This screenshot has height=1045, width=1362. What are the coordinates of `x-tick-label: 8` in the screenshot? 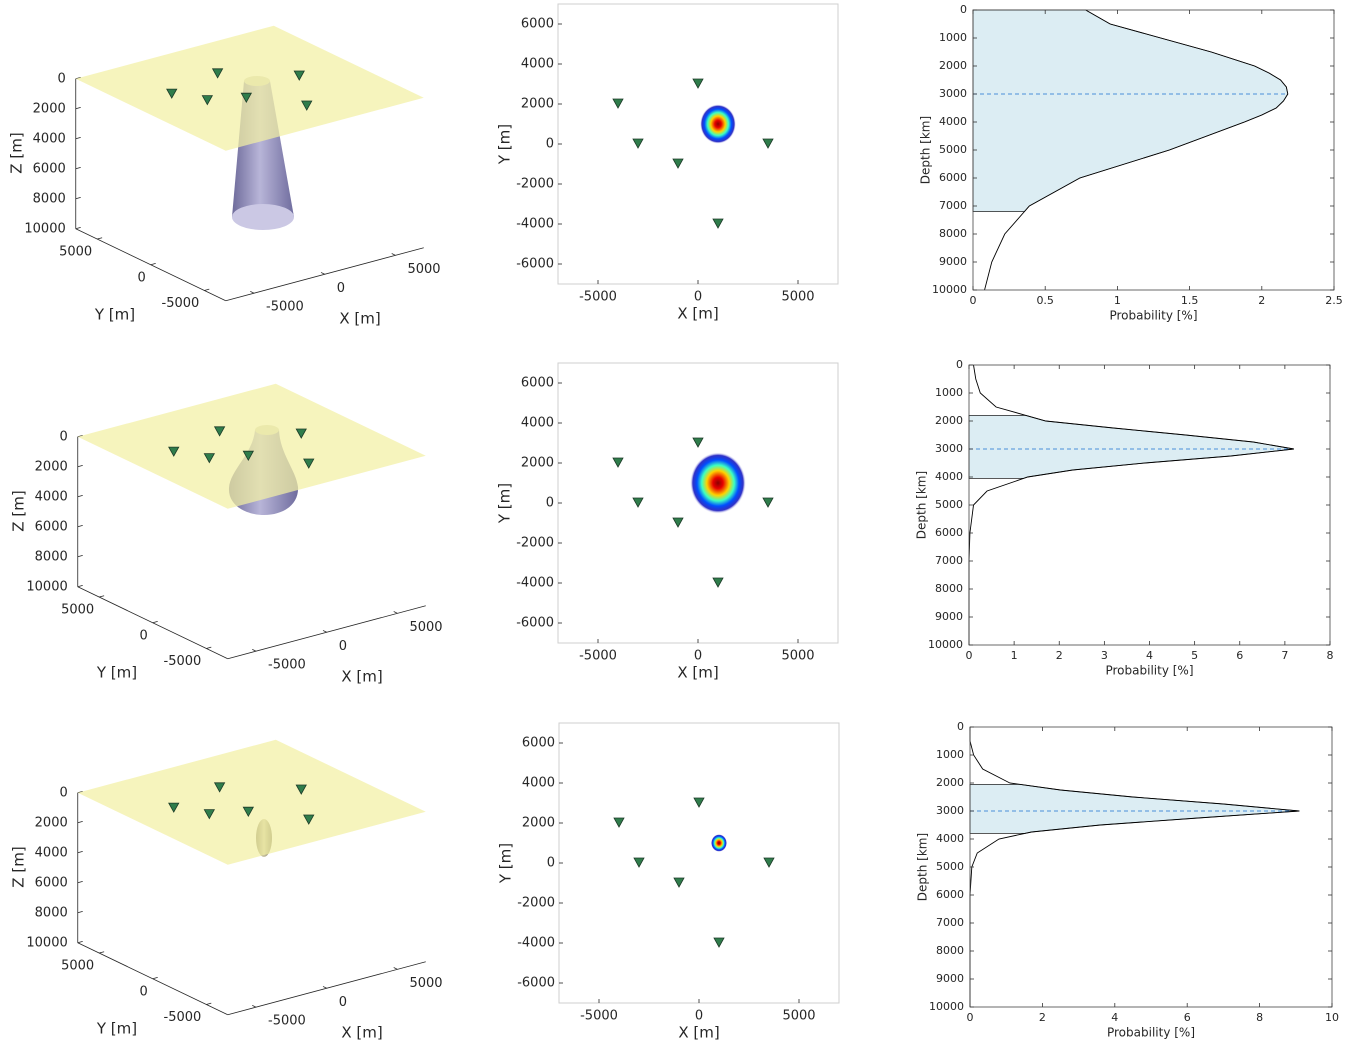 It's located at (1259, 1017).